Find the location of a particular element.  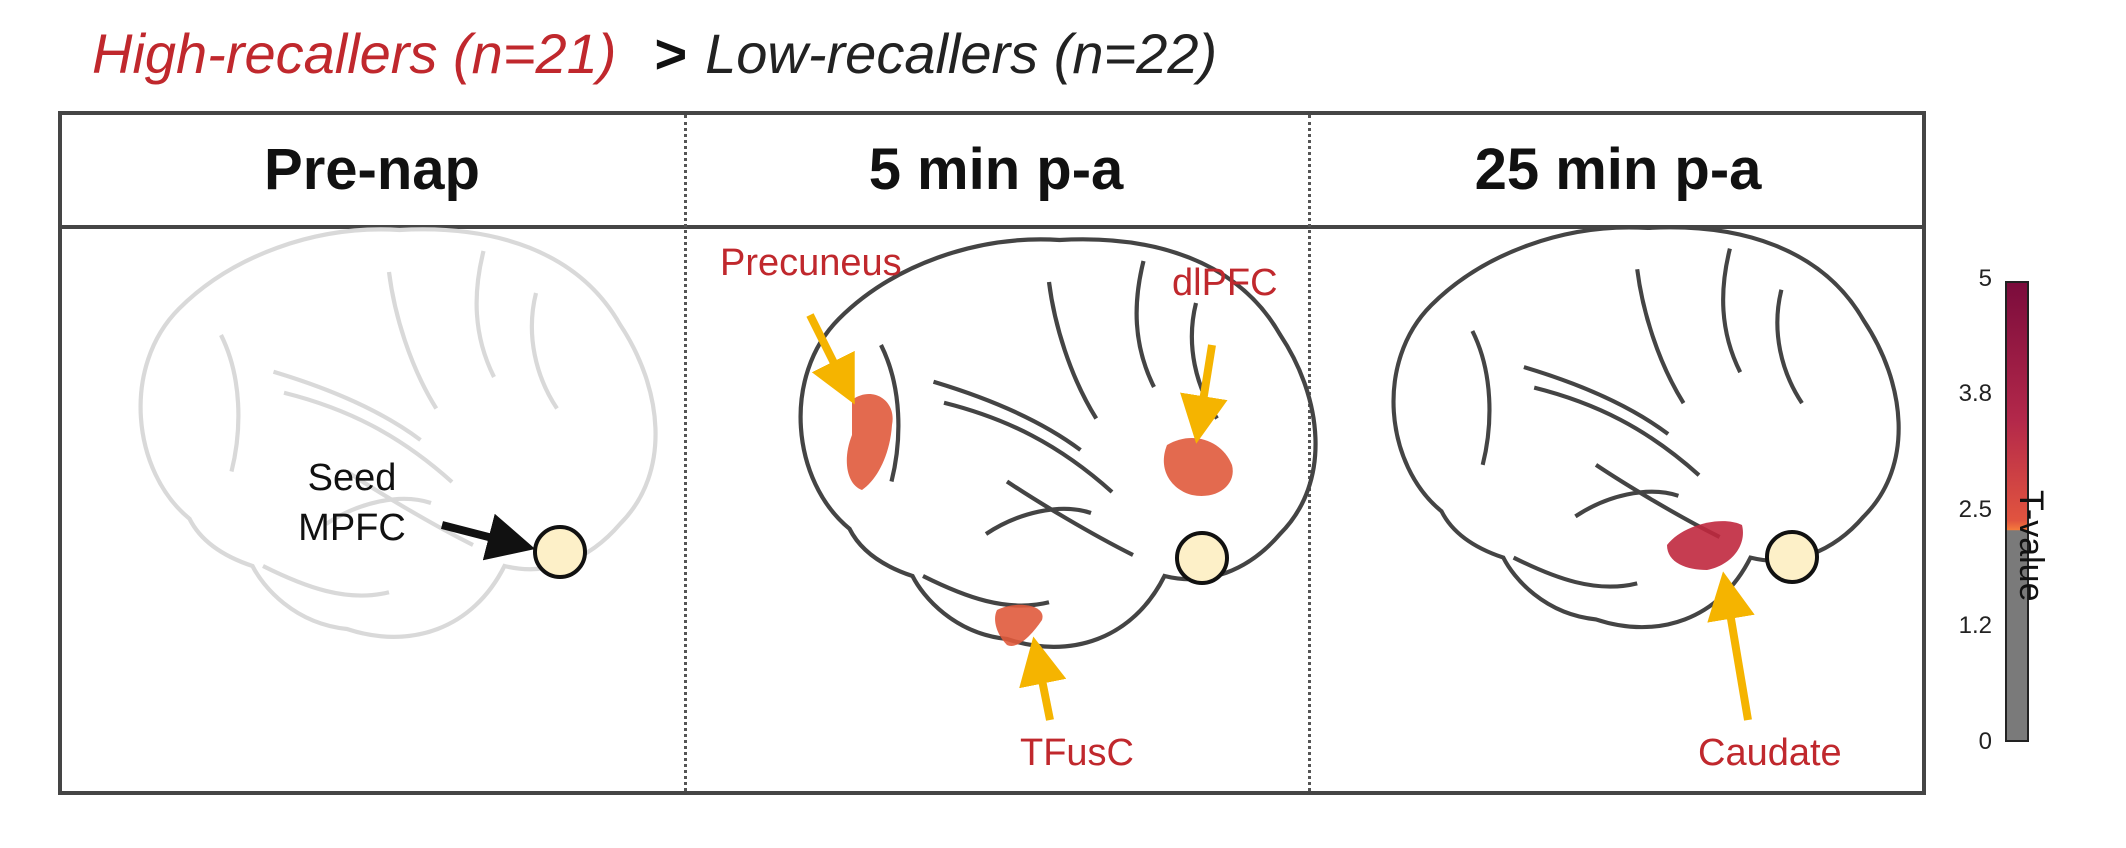

colorbar-tick-3-8: 3.8 is located at coordinates (1975, 393).